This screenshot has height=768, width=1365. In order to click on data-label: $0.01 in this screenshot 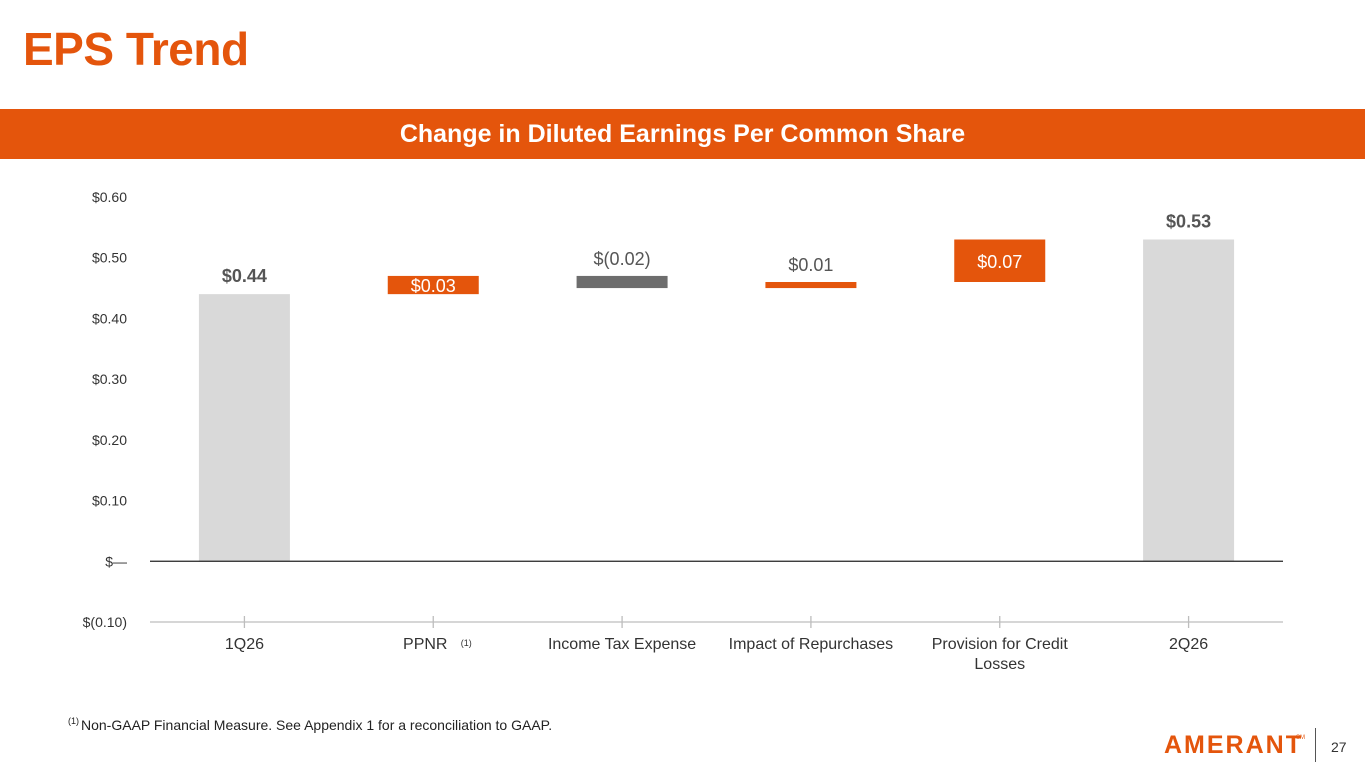, I will do `click(810, 265)`.